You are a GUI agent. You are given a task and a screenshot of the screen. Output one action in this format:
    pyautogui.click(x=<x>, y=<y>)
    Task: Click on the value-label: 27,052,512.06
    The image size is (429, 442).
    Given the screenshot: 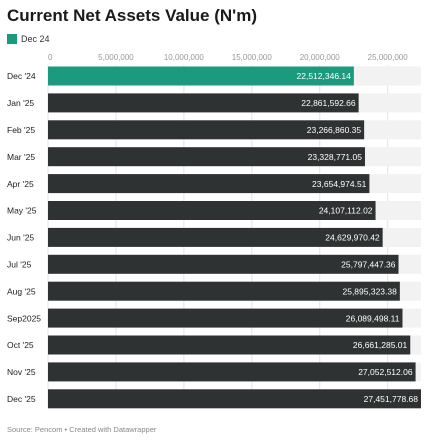 What is the action you would take?
    pyautogui.click(x=385, y=372)
    